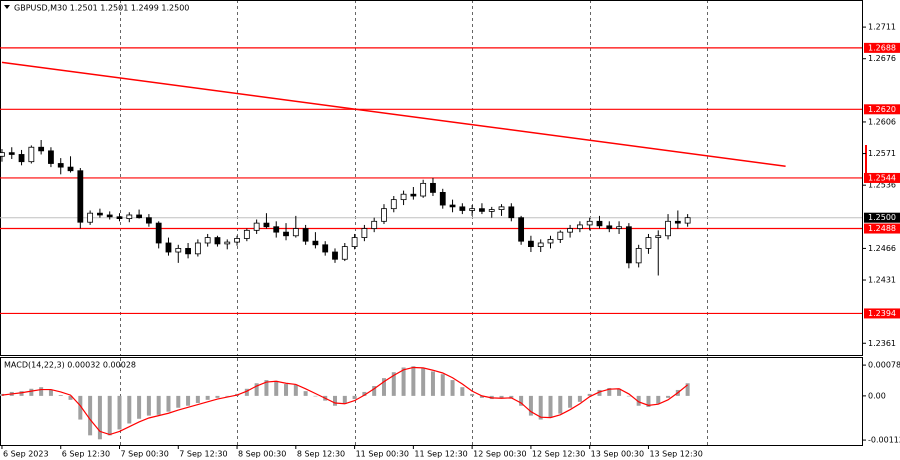 The width and height of the screenshot is (900, 460). Describe the element at coordinates (321, 454) in the screenshot. I see `x-tick-label: 8 Sep 12:30` at that location.